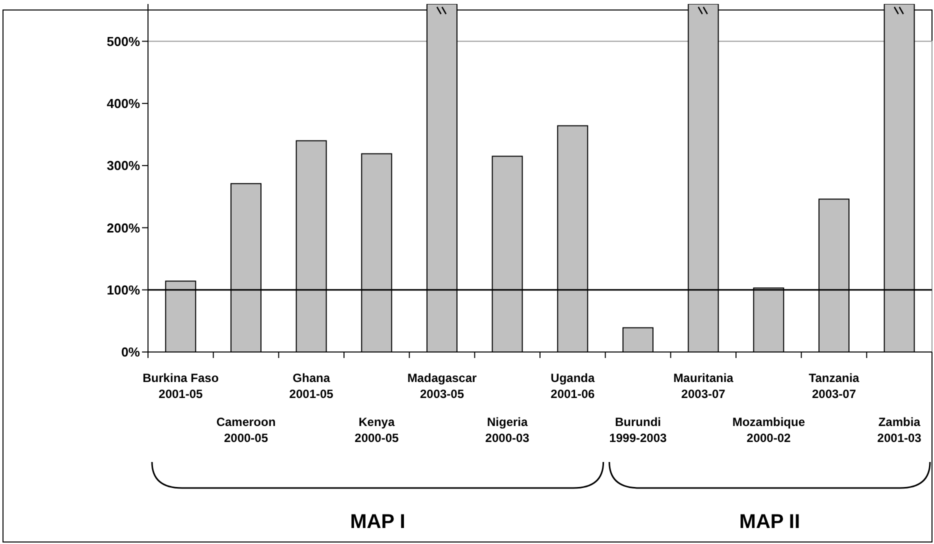 The image size is (934, 544). Describe the element at coordinates (123, 290) in the screenshot. I see `y-tick-label: 100%` at that location.